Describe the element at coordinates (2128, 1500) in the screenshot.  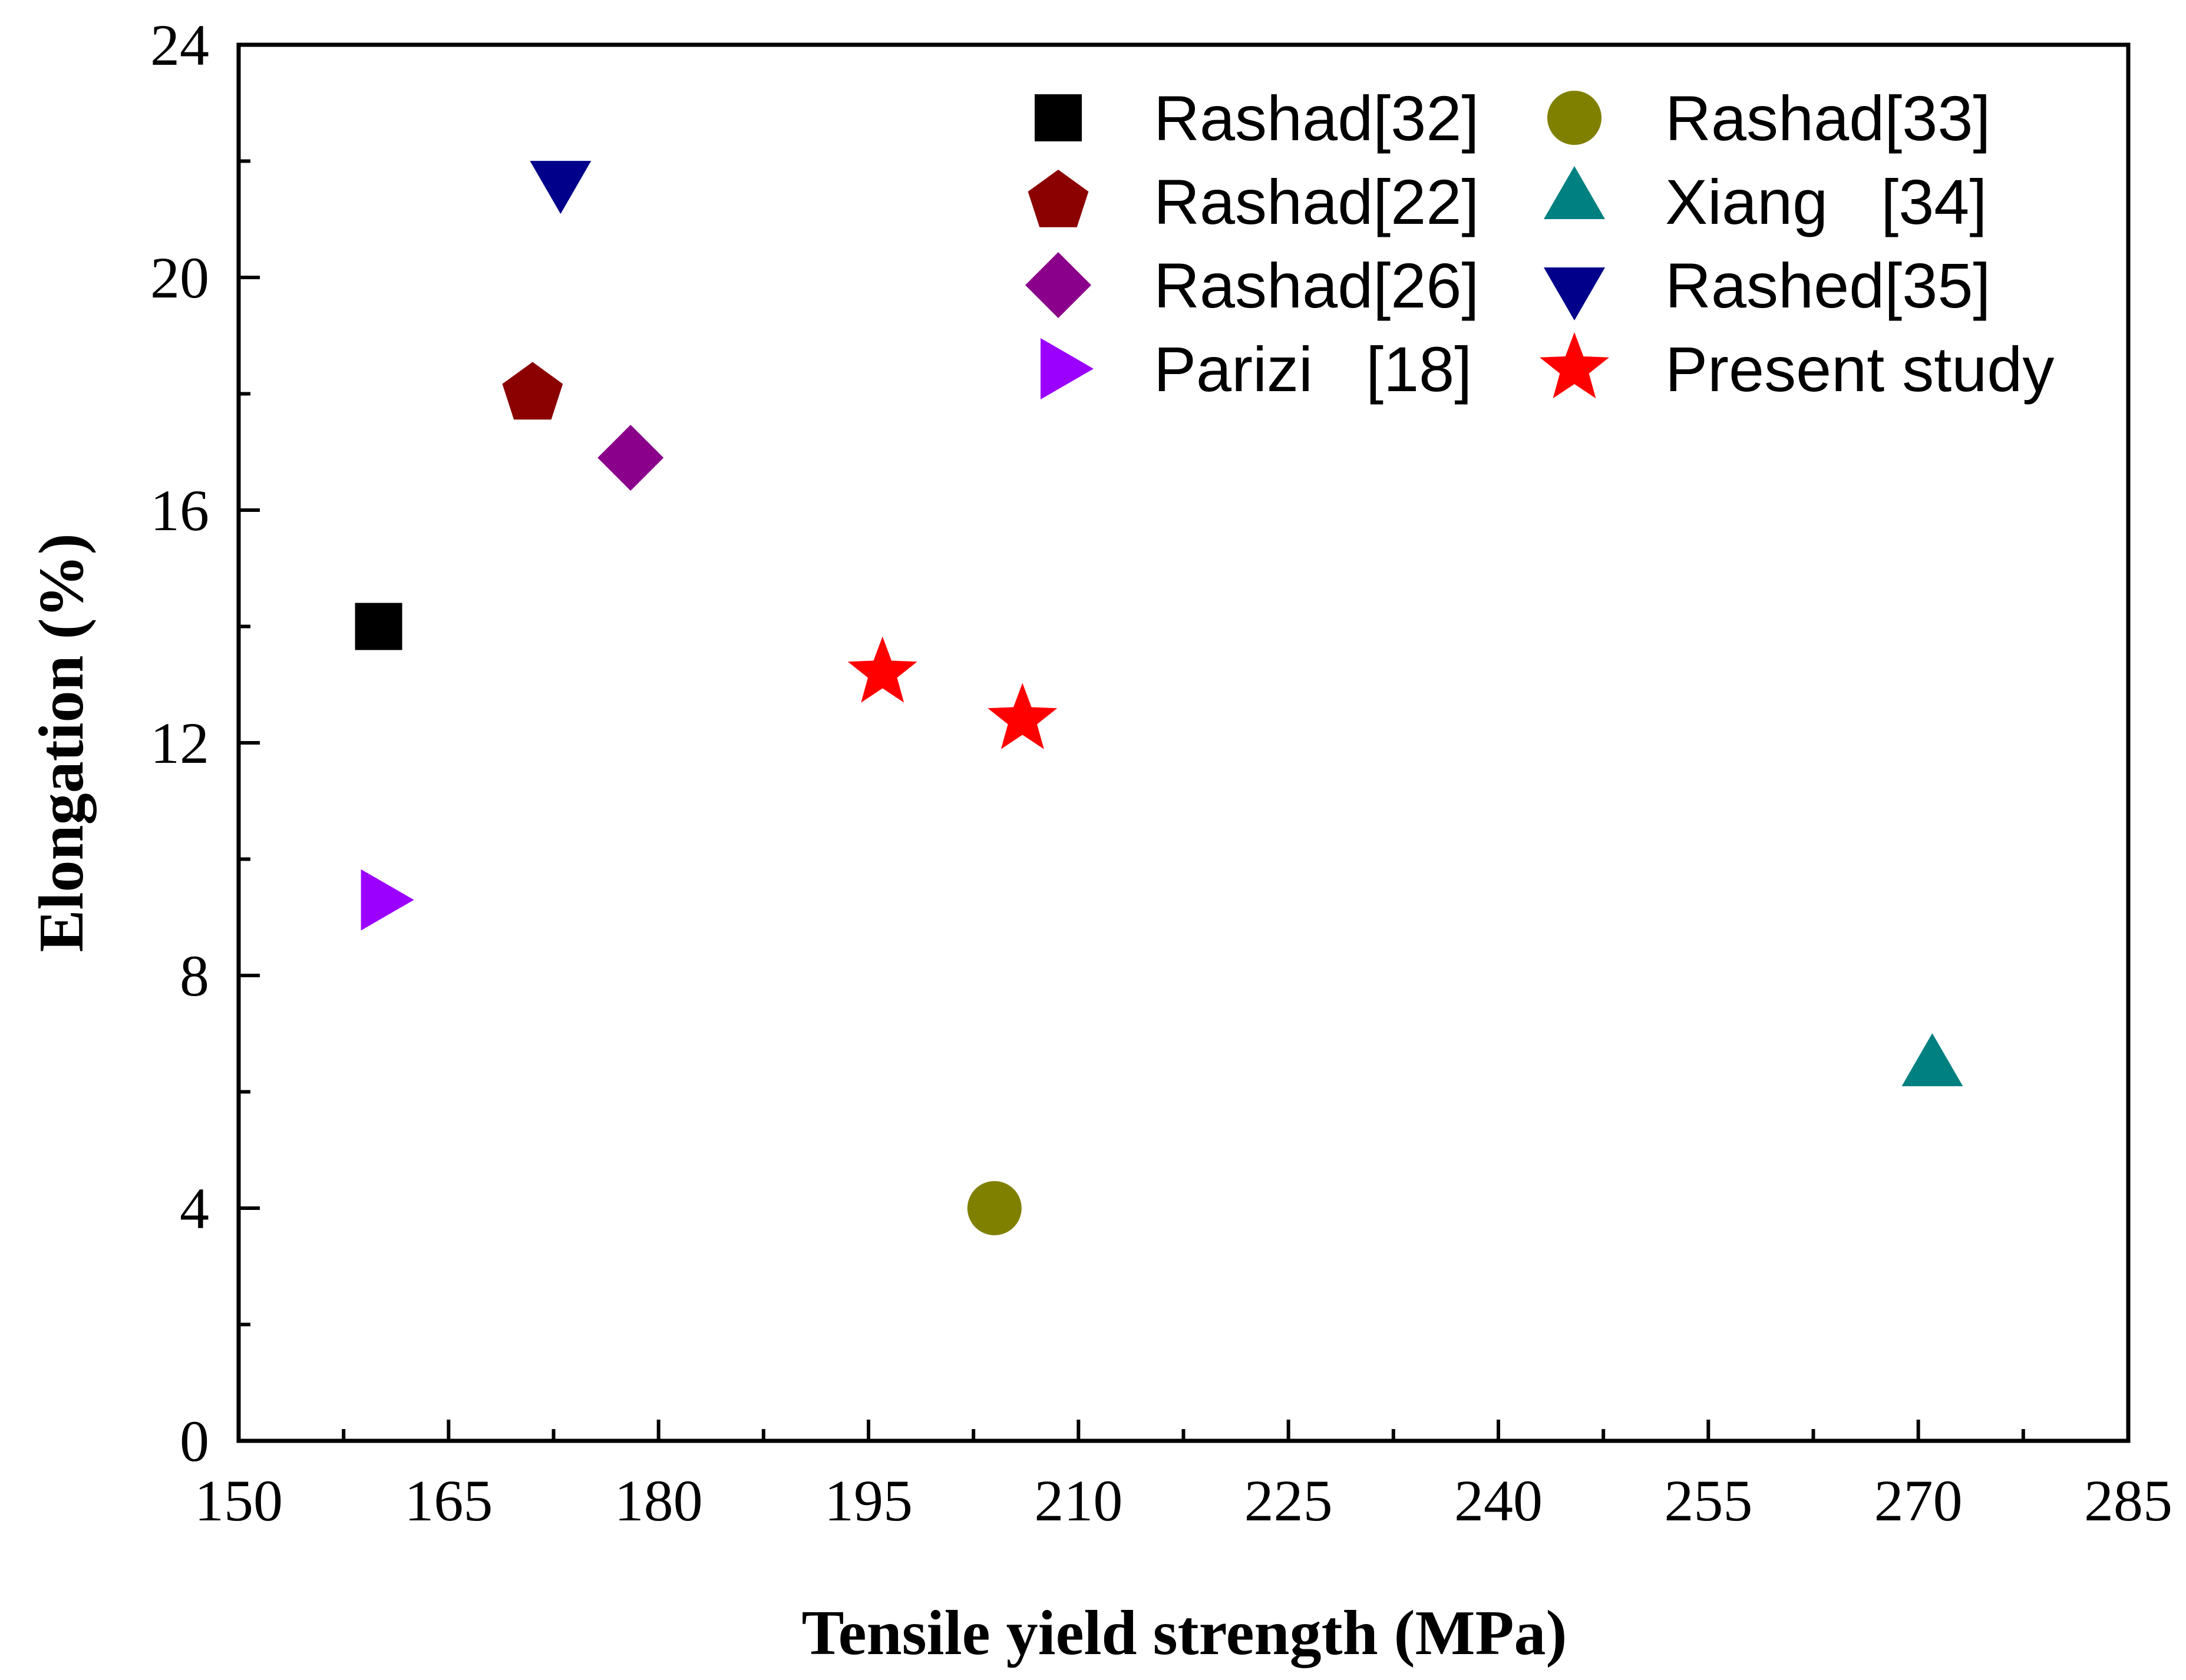
I see `x-tick-label: 285` at that location.